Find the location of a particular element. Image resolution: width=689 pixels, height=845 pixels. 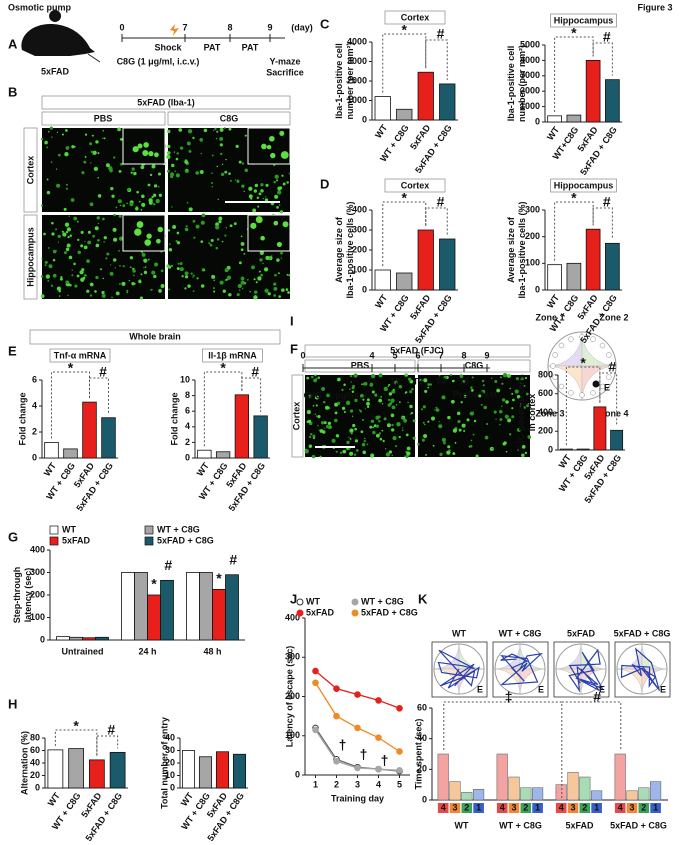

y-tick-label: 0 is located at coordinates (172, 787).